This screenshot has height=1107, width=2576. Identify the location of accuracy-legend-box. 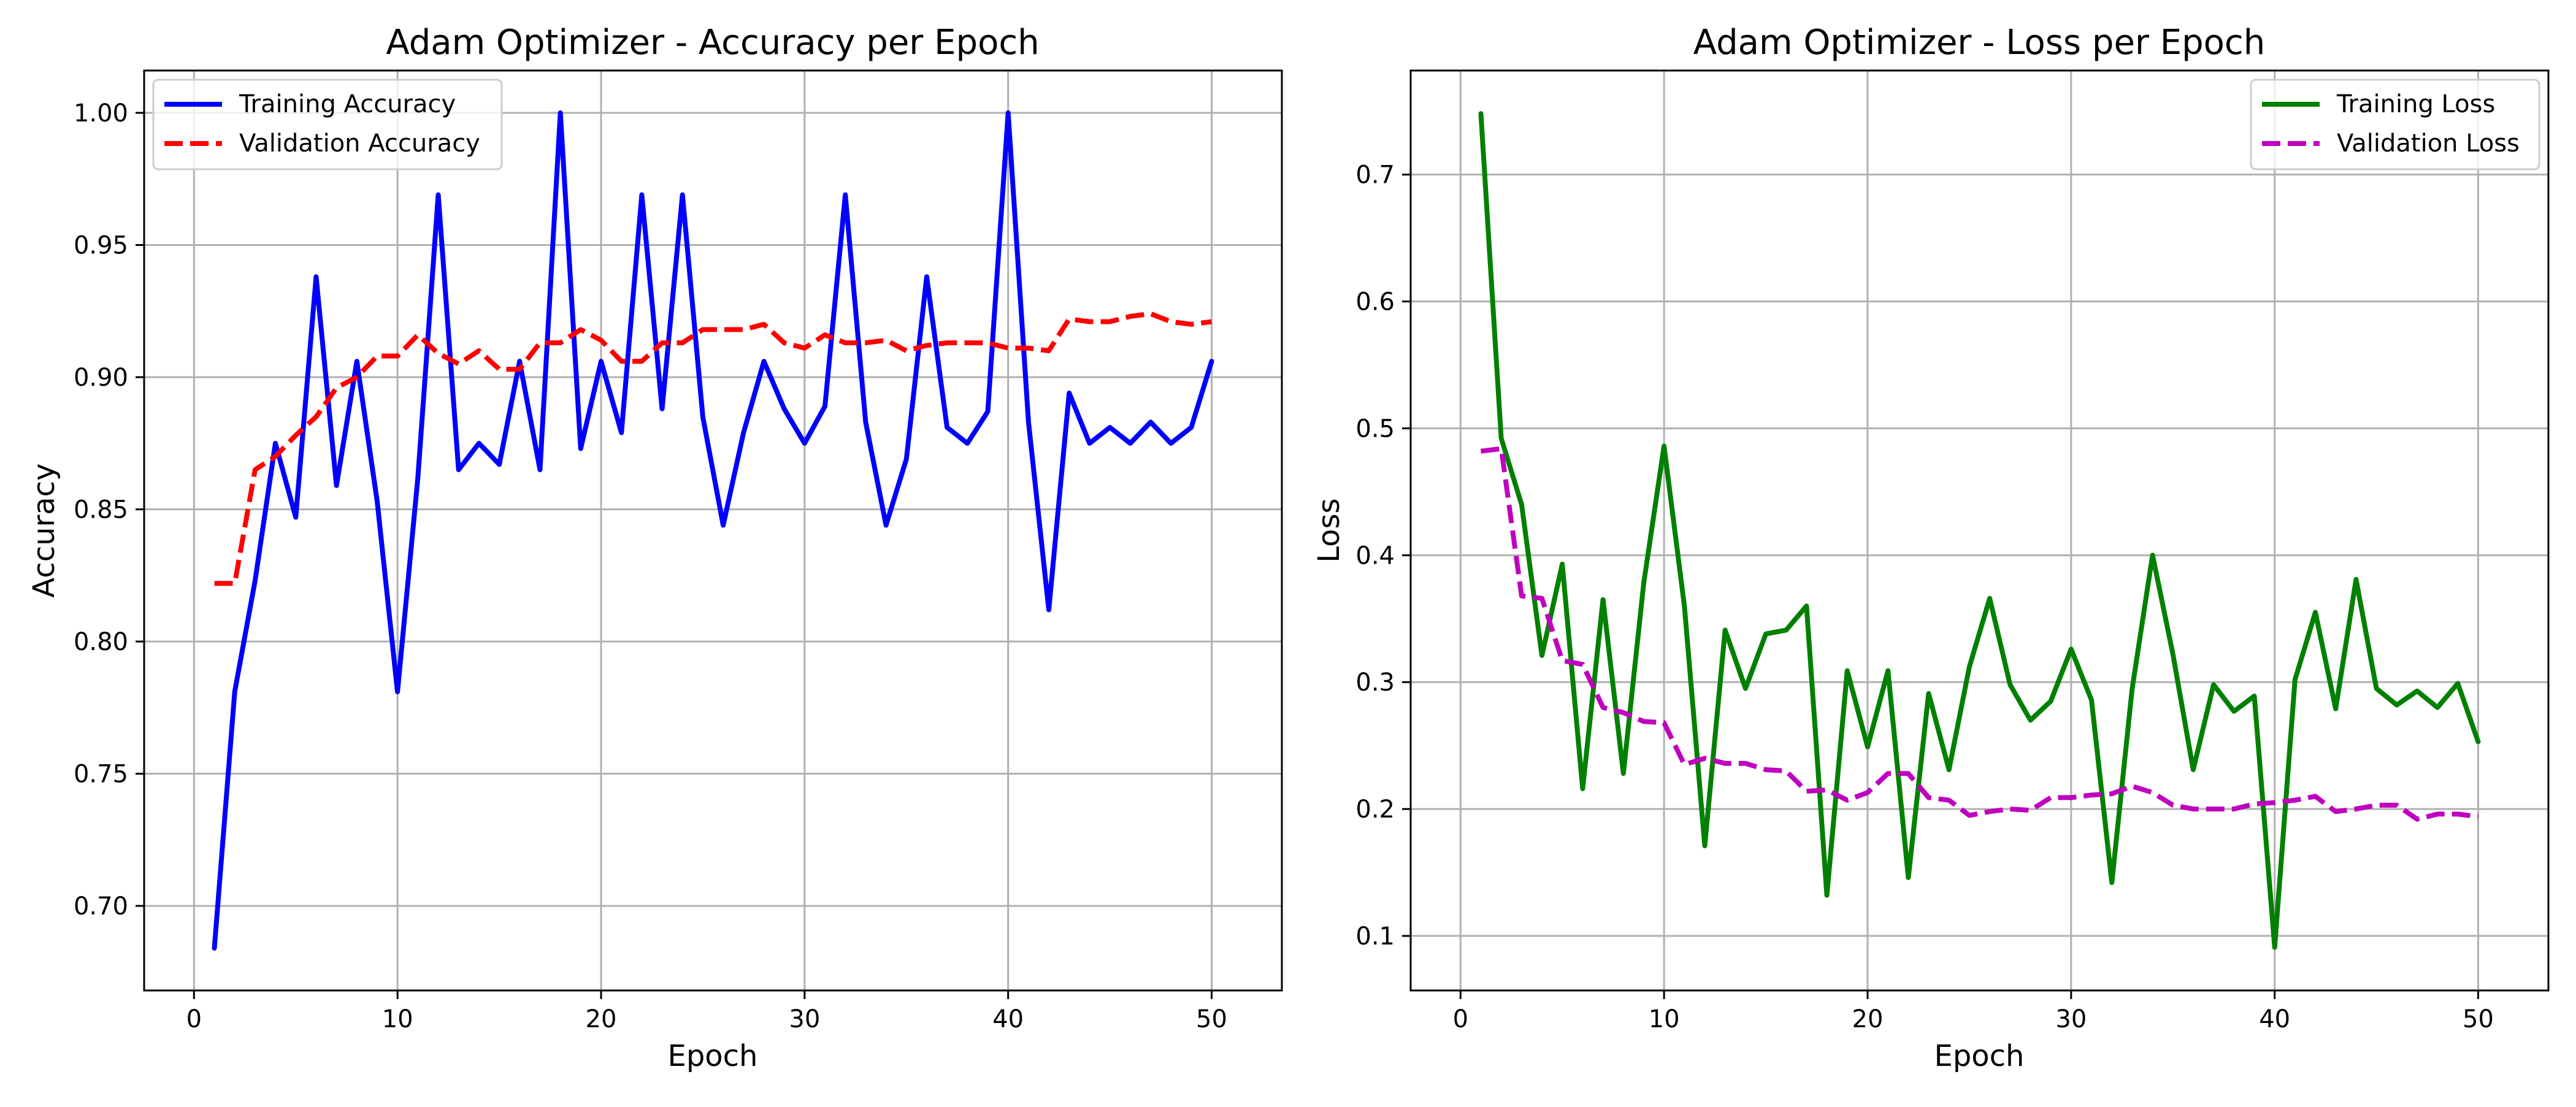
(327, 124).